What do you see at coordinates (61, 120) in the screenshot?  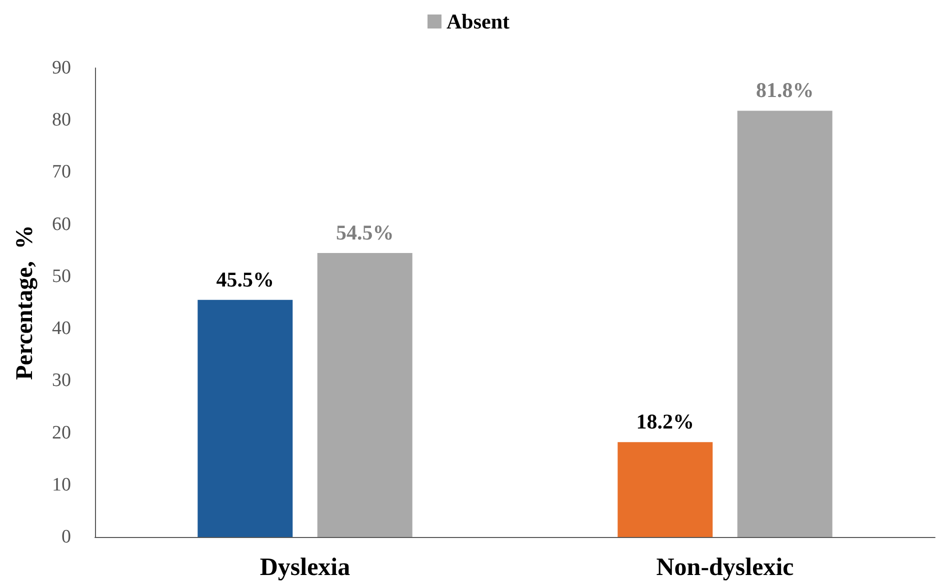 I see `y-tick-label: 80` at bounding box center [61, 120].